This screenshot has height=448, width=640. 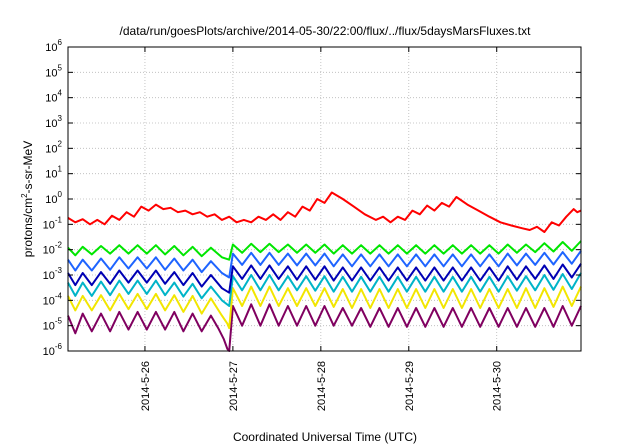 What do you see at coordinates (59, 321) in the screenshot?
I see `y-tick-exponent: -5` at bounding box center [59, 321].